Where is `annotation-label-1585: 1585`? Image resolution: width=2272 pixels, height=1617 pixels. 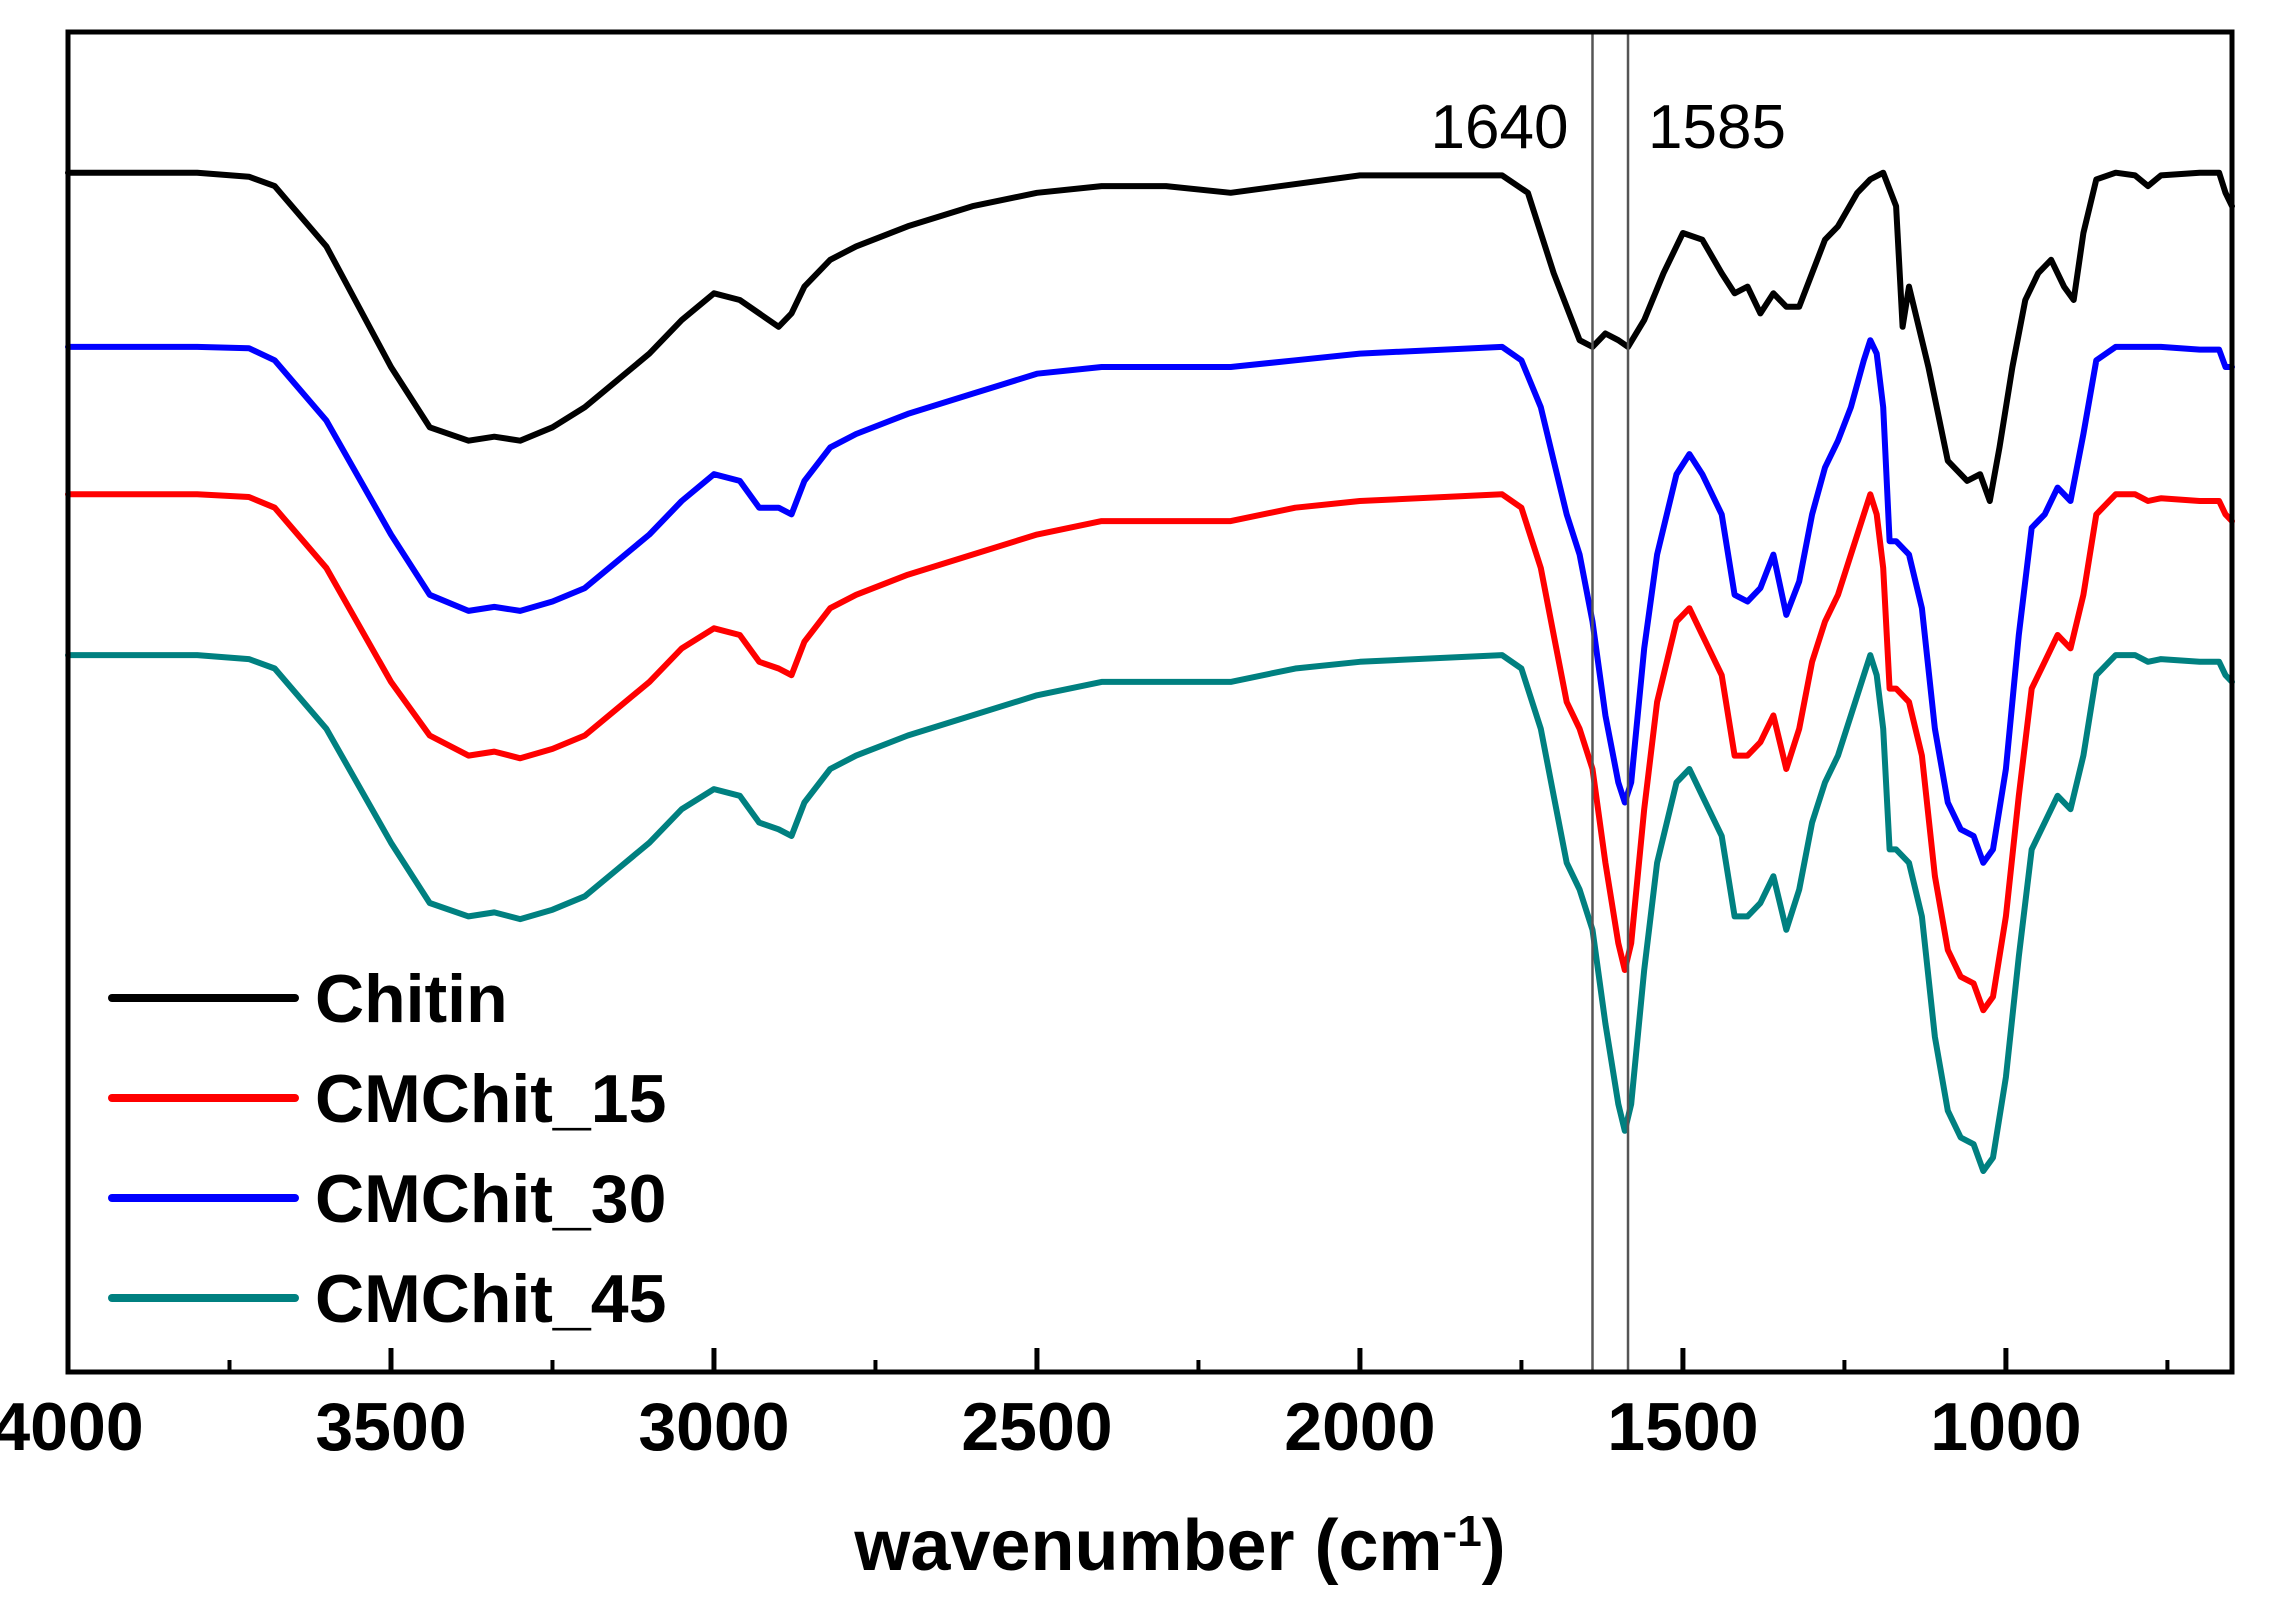
annotation-label-1585: 1585 is located at coordinates (1717, 127).